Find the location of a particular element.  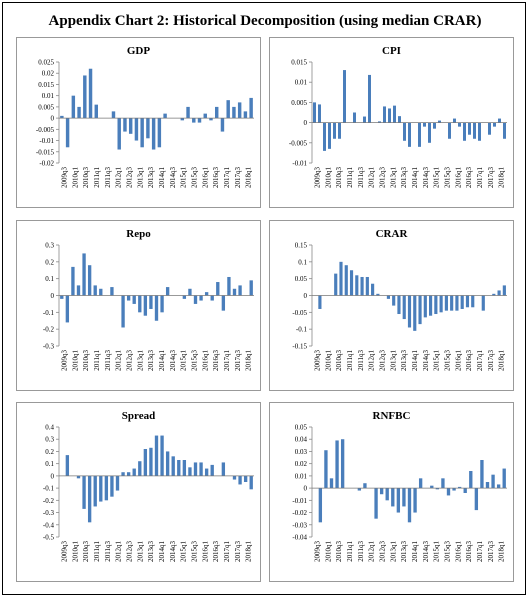

x-tick-label: 2009q3 is located at coordinates (64, 552).